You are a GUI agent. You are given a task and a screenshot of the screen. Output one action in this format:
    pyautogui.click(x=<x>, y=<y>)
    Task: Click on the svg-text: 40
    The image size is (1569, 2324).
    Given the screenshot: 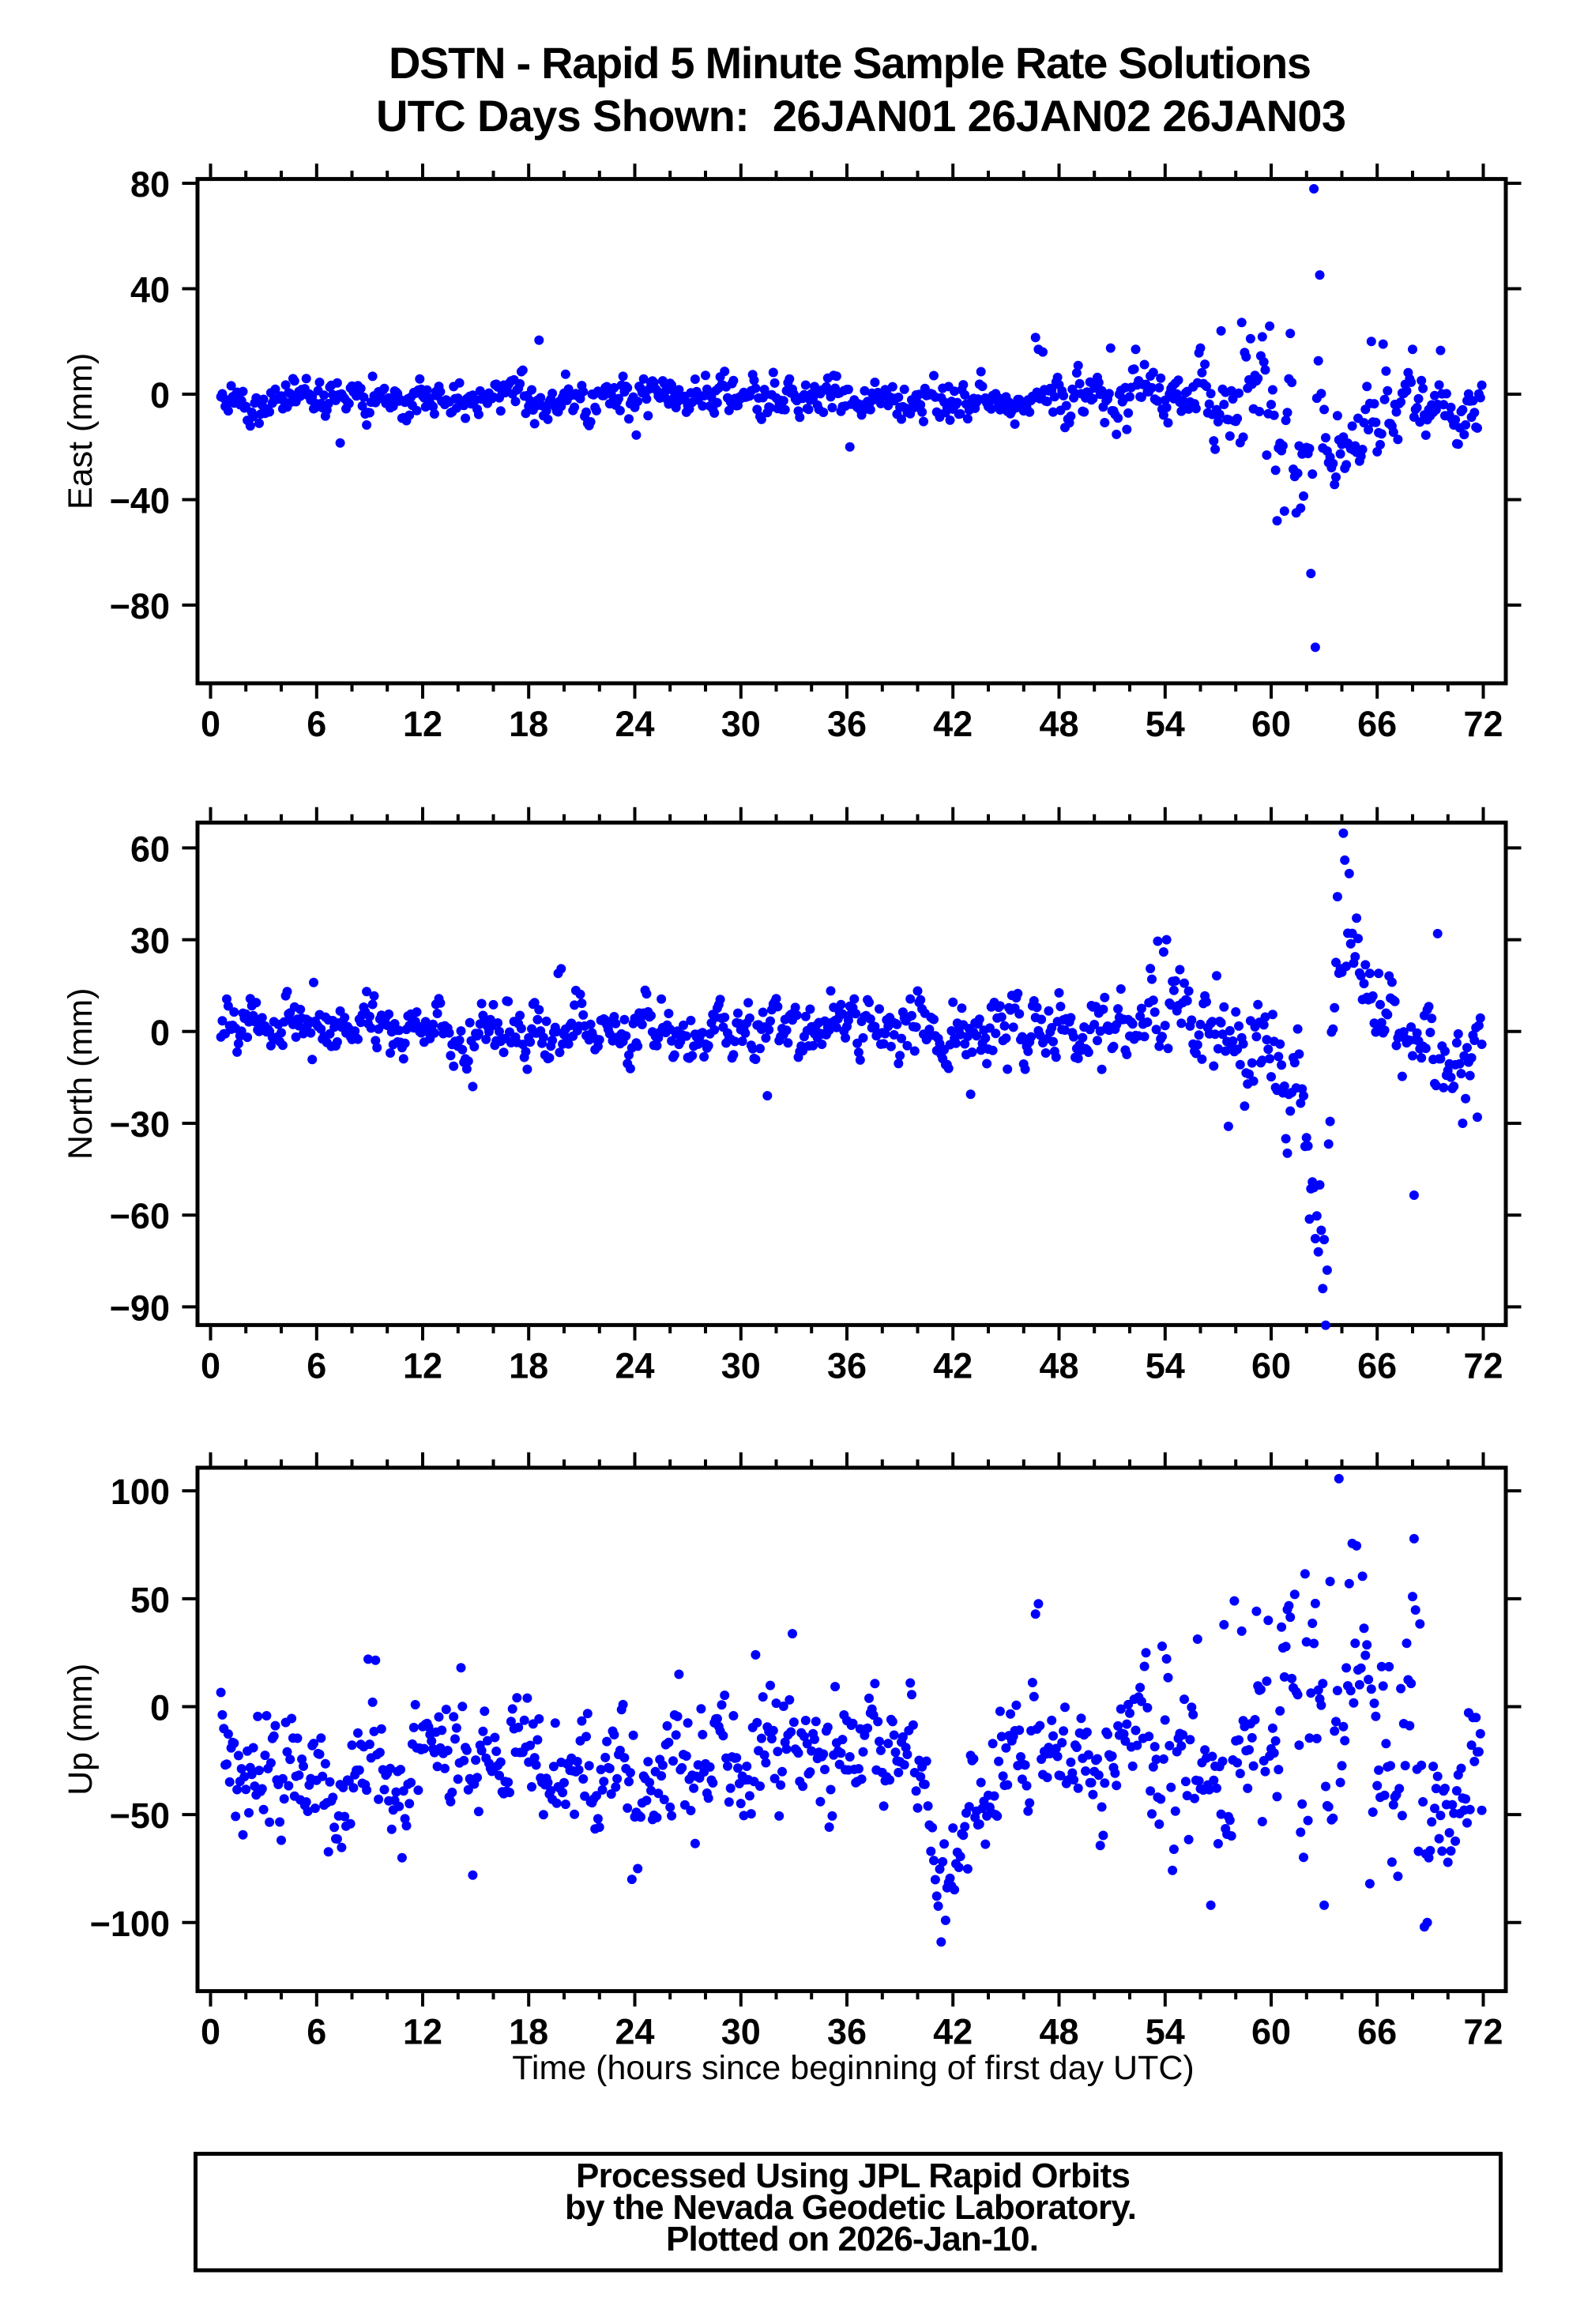 What is the action you would take?
    pyautogui.click(x=150, y=290)
    